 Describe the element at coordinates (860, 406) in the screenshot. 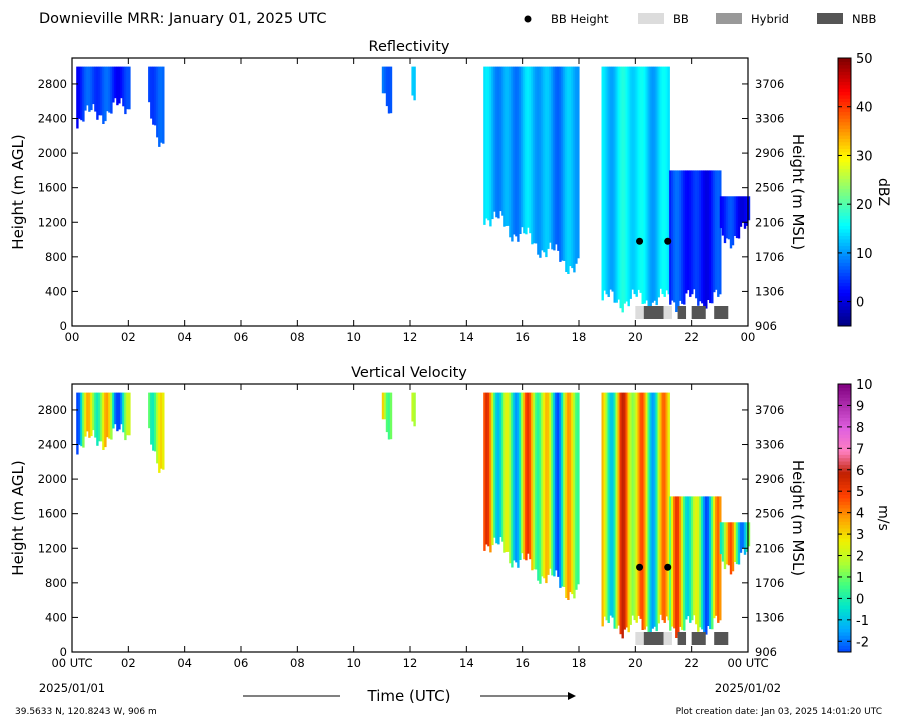

I see `colorbar-tick-label: 9` at that location.